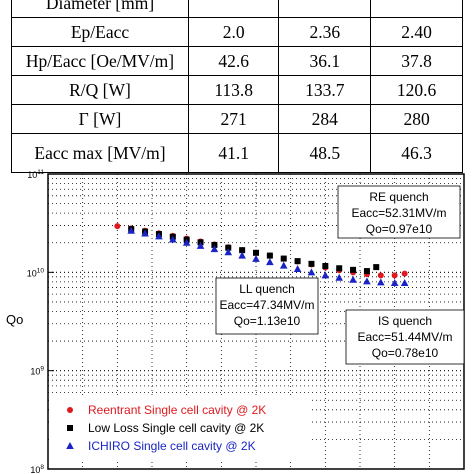 This screenshot has width=474, height=474. Describe the element at coordinates (100, 61) in the screenshot. I see `row-label: Hp/Eacc [Oe/MV/m]` at that location.